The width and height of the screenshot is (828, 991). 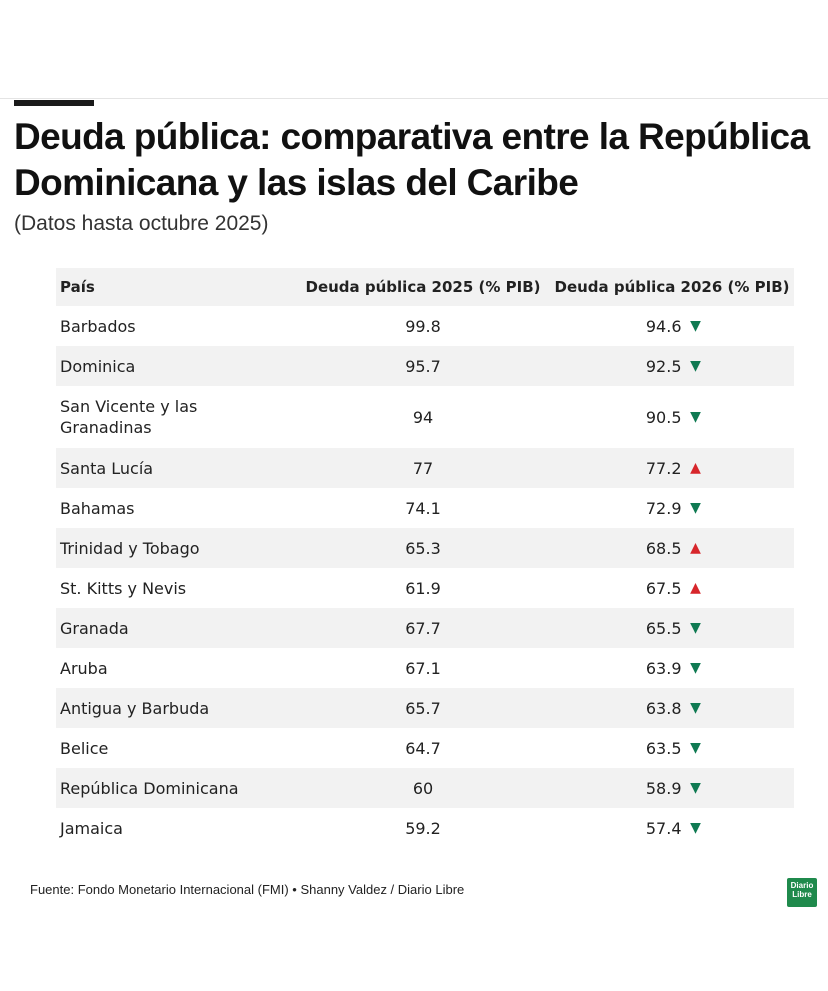 I want to click on logo-text-line-2: Libre, so click(x=802, y=894).